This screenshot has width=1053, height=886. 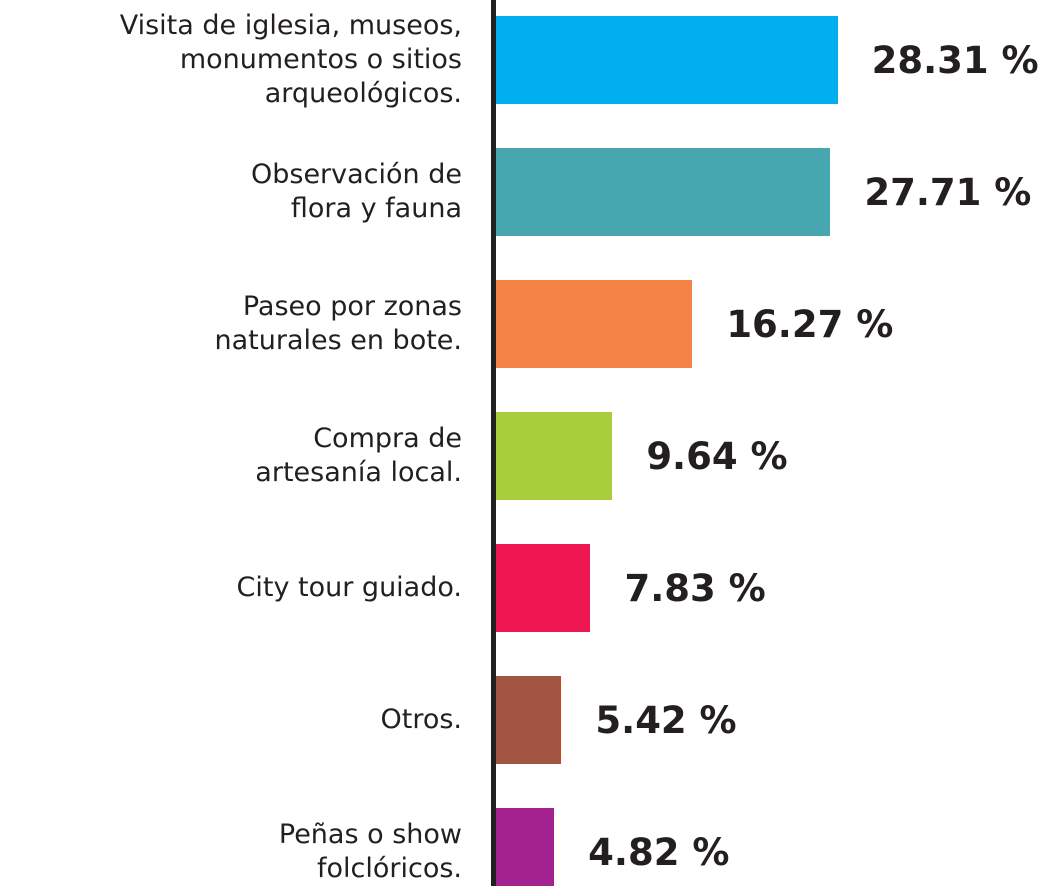 I want to click on value-label: 27.71 %, so click(x=948, y=192).